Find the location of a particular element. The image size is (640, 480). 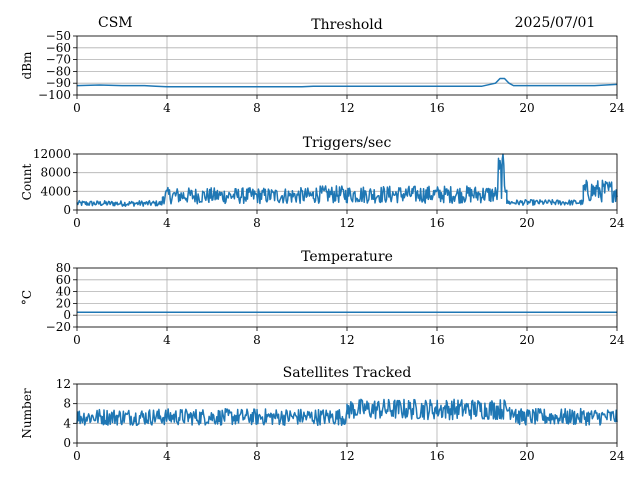

y-tick-label: 4 is located at coordinates (67, 423).